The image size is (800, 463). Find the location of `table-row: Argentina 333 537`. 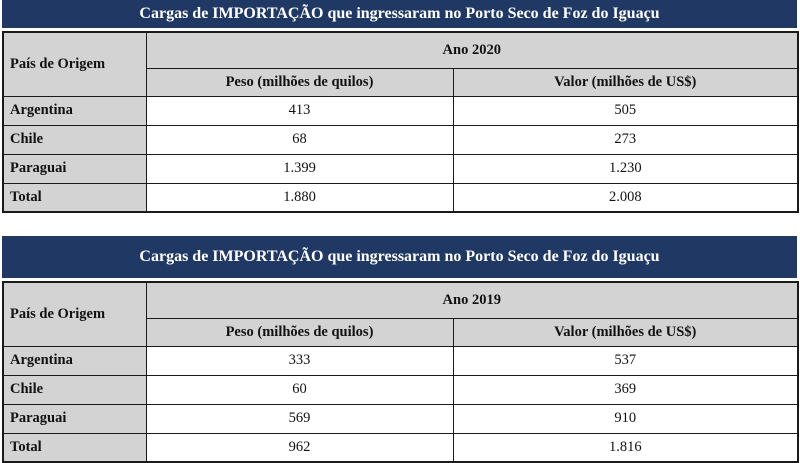

table-row: Argentina 333 537 is located at coordinates (400, 360).